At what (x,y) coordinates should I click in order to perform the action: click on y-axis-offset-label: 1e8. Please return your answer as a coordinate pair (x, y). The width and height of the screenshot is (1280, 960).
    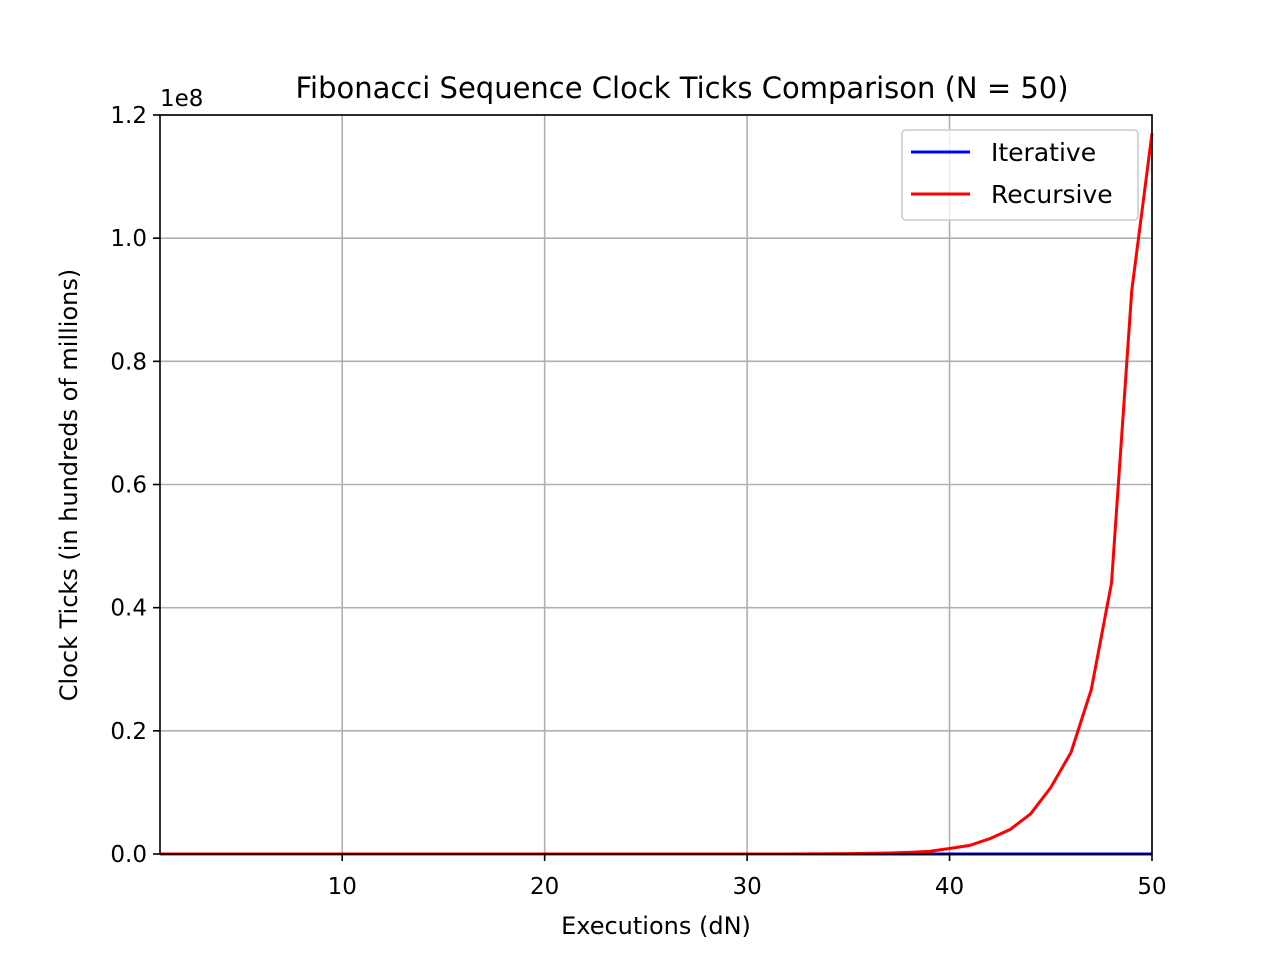
    Looking at the image, I should click on (181, 99).